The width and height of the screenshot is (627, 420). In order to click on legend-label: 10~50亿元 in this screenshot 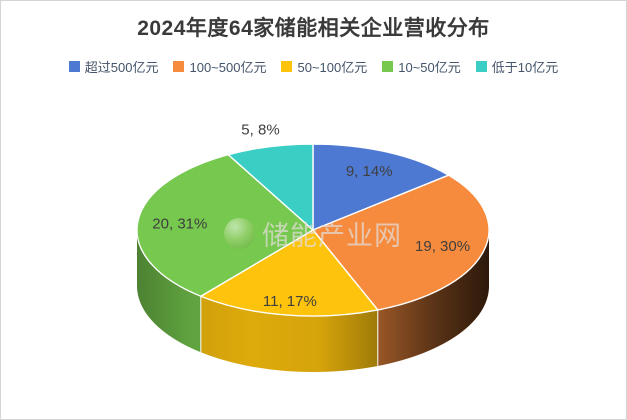, I will do `click(429, 67)`.